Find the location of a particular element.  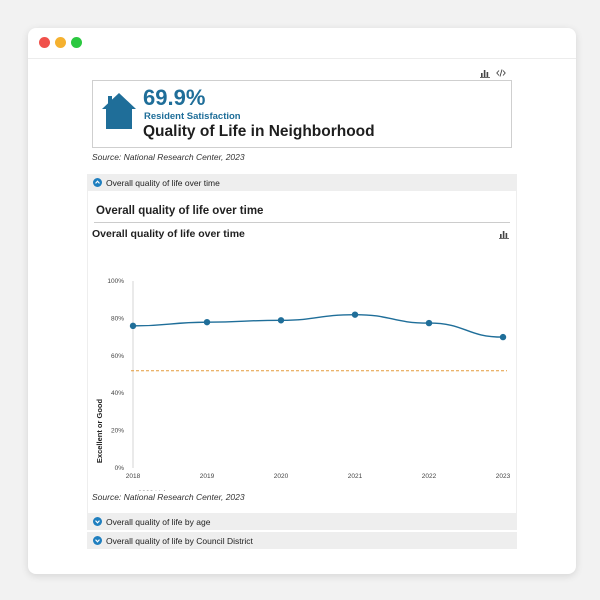

legend: 2009 Value is located at coordinates (155, 491).